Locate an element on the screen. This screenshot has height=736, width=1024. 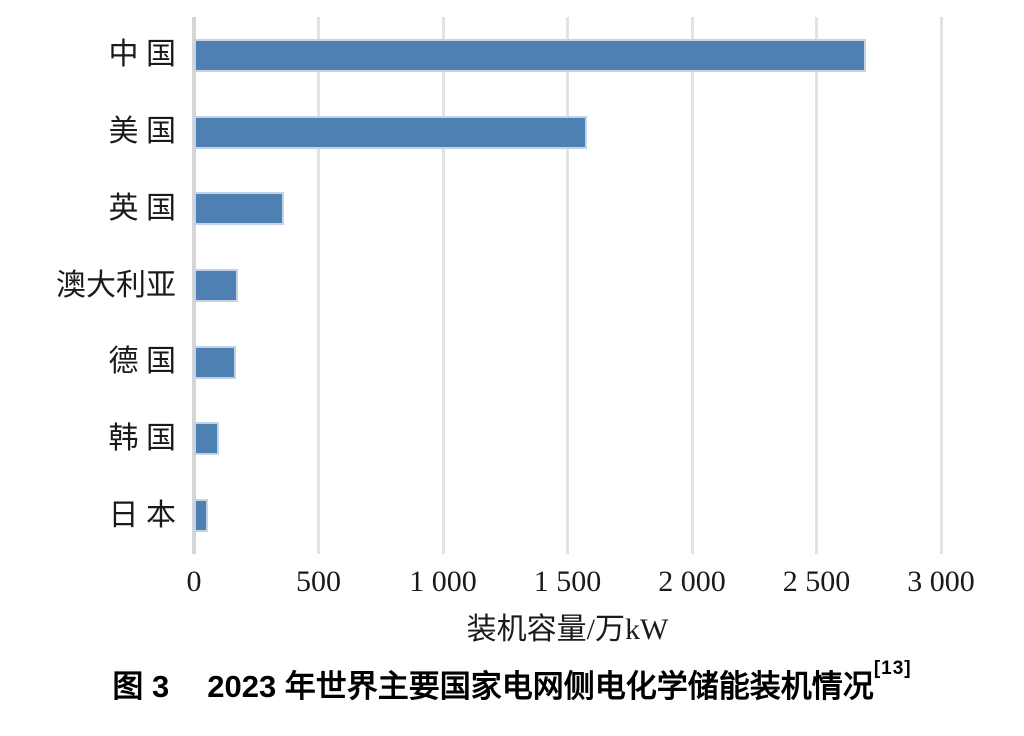
x-tick-label: 2 000 is located at coordinates (692, 581).